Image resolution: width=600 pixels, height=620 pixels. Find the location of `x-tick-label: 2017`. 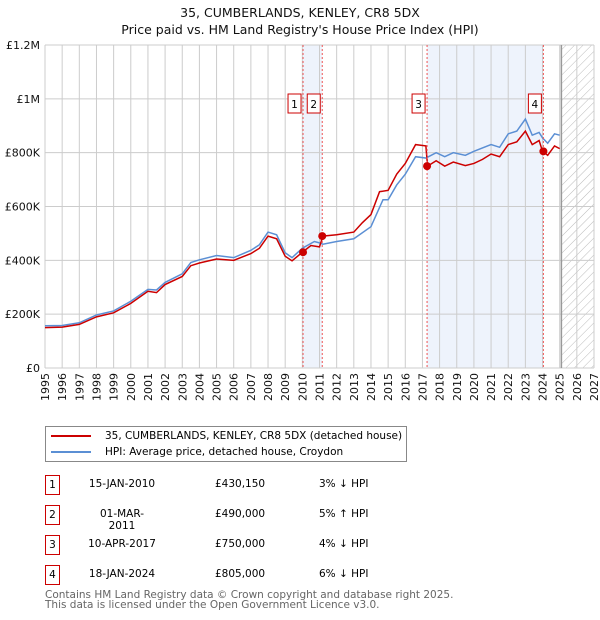

x-tick-label: 2017 is located at coordinates (422, 387).